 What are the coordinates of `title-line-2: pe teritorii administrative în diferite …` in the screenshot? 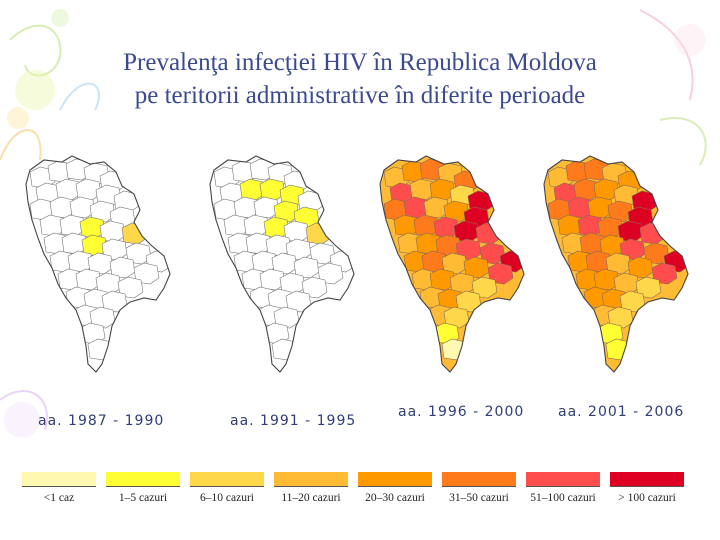 It's located at (360, 95).